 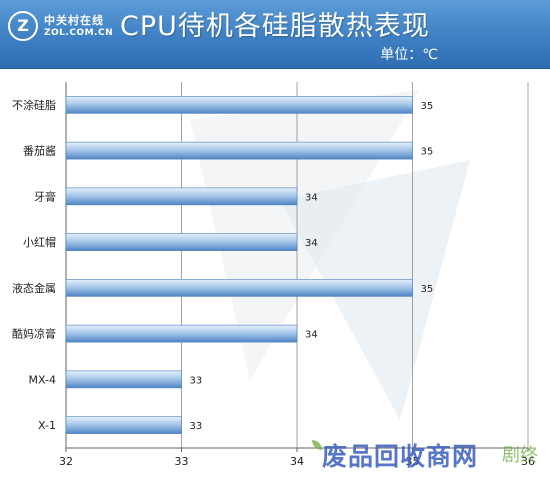 What do you see at coordinates (79, 33) in the screenshot?
I see `logo-site: ZOL.COM.CN` at bounding box center [79, 33].